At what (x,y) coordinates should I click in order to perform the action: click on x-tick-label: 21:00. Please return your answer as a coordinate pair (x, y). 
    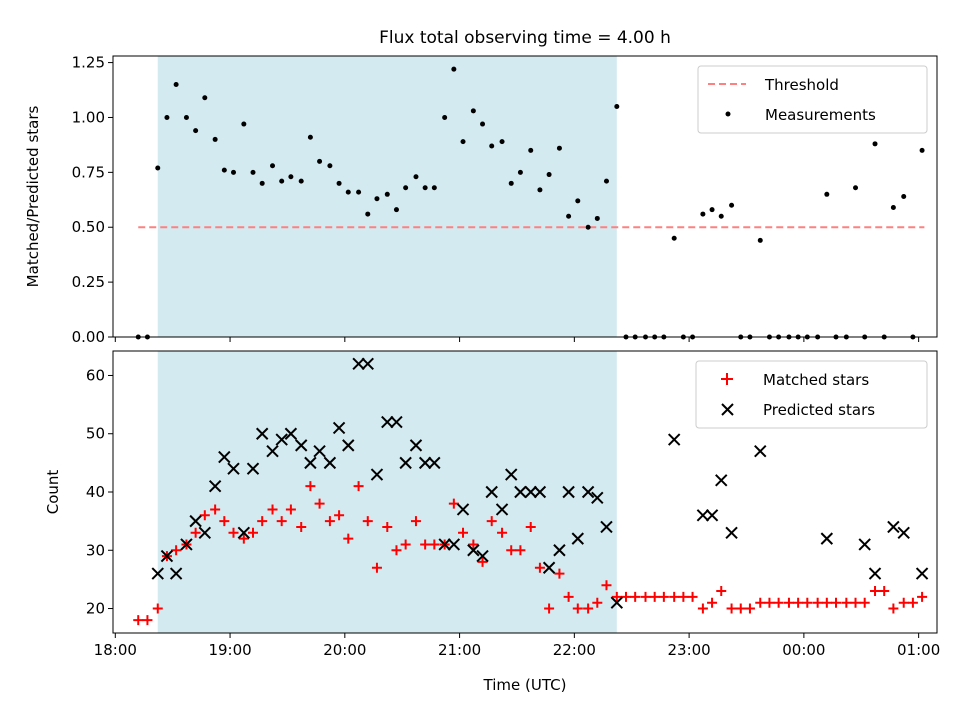
    Looking at the image, I should click on (459, 650).